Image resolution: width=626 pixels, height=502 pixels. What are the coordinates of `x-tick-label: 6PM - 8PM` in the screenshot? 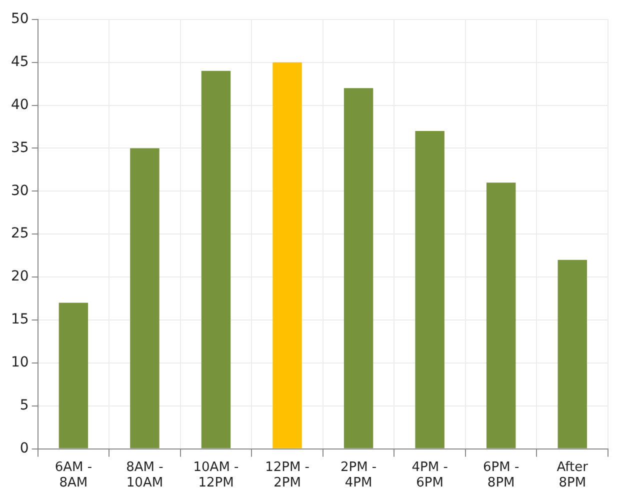 It's located at (501, 475).